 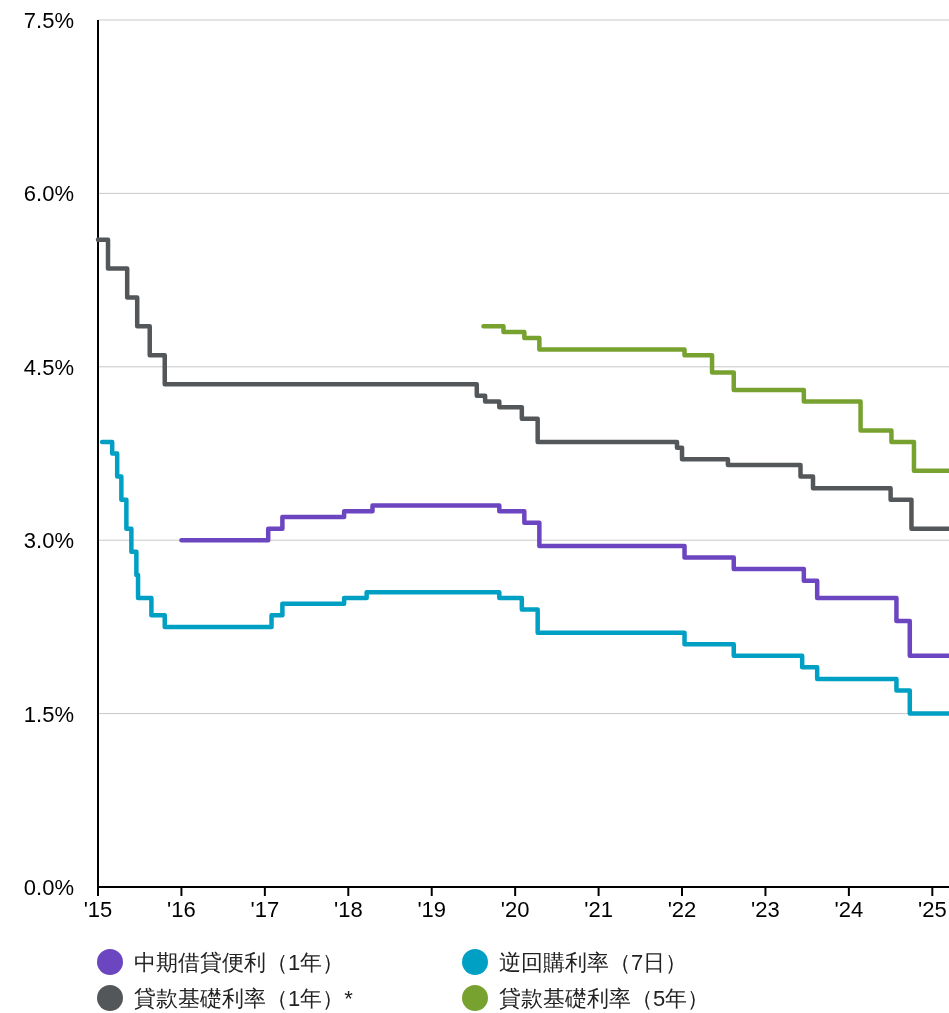 I want to click on y-tick-label: 6.0%, so click(x=48, y=194).